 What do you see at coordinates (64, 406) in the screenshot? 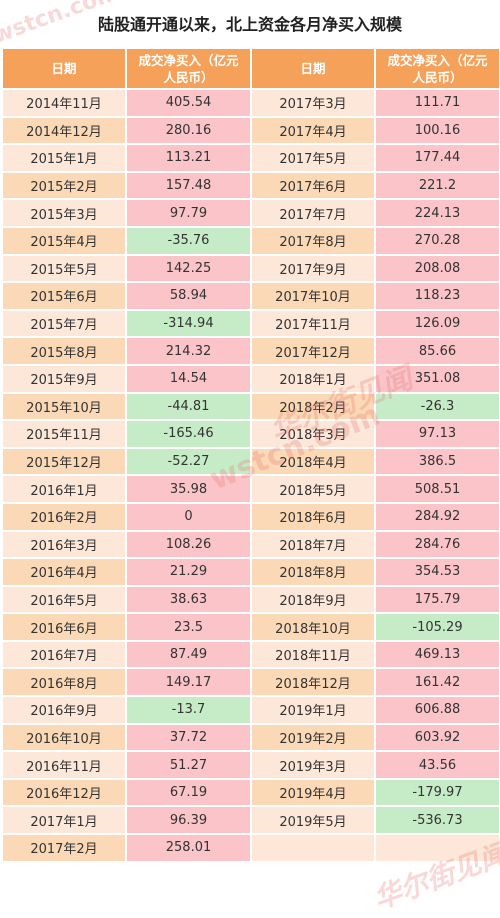
I see `date-cell: 2015年10月` at bounding box center [64, 406].